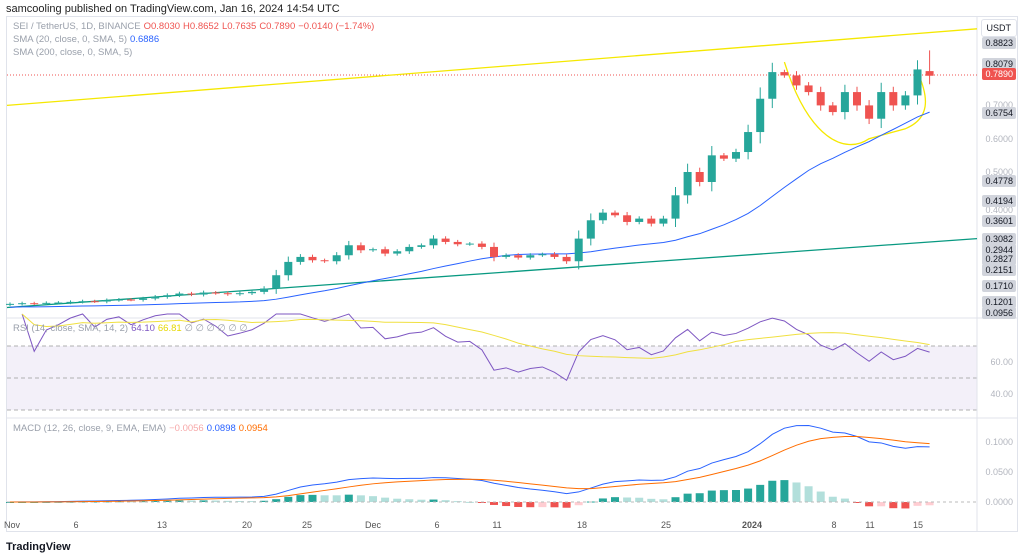  Describe the element at coordinates (999, 259) in the screenshot. I see `price-tag: 0.2827` at that location.